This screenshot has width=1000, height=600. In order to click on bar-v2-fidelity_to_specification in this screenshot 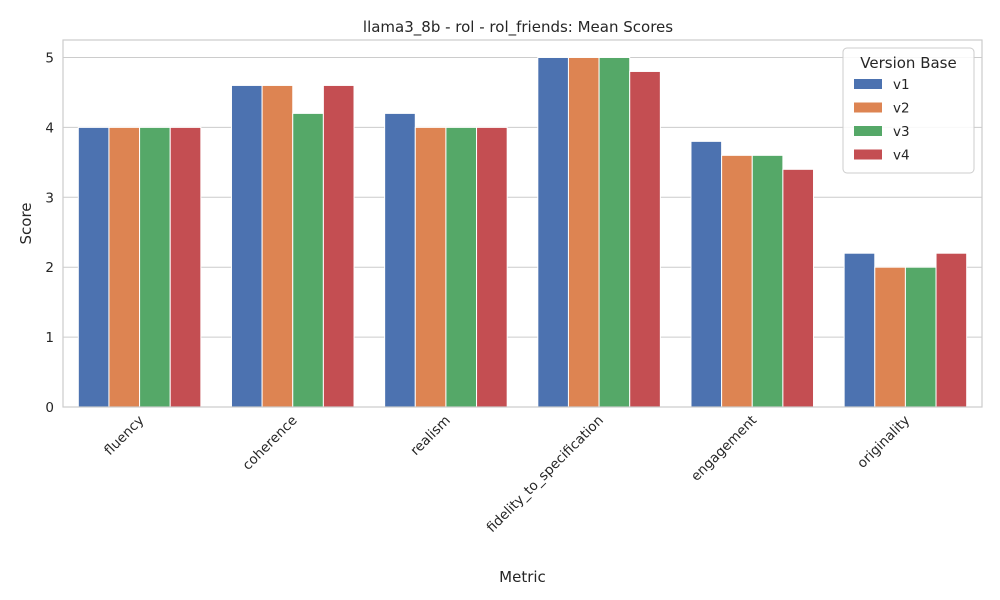, I will do `click(583, 232)`.